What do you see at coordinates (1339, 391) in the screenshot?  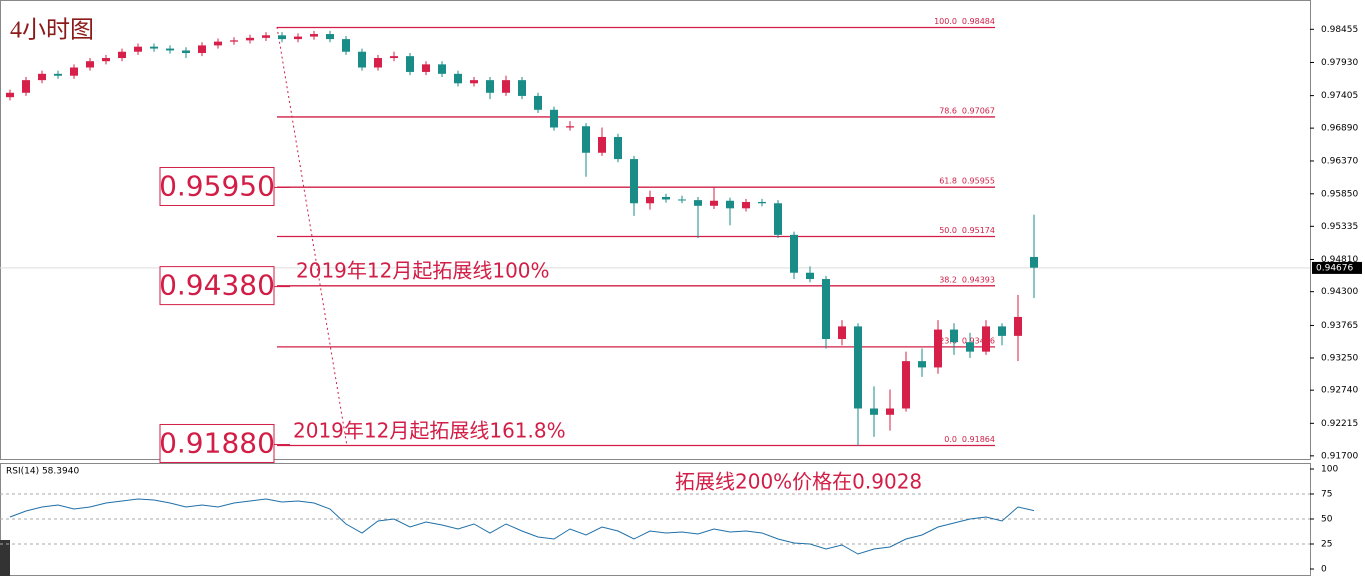 I see `y-tick-label: 0.92740` at bounding box center [1339, 391].